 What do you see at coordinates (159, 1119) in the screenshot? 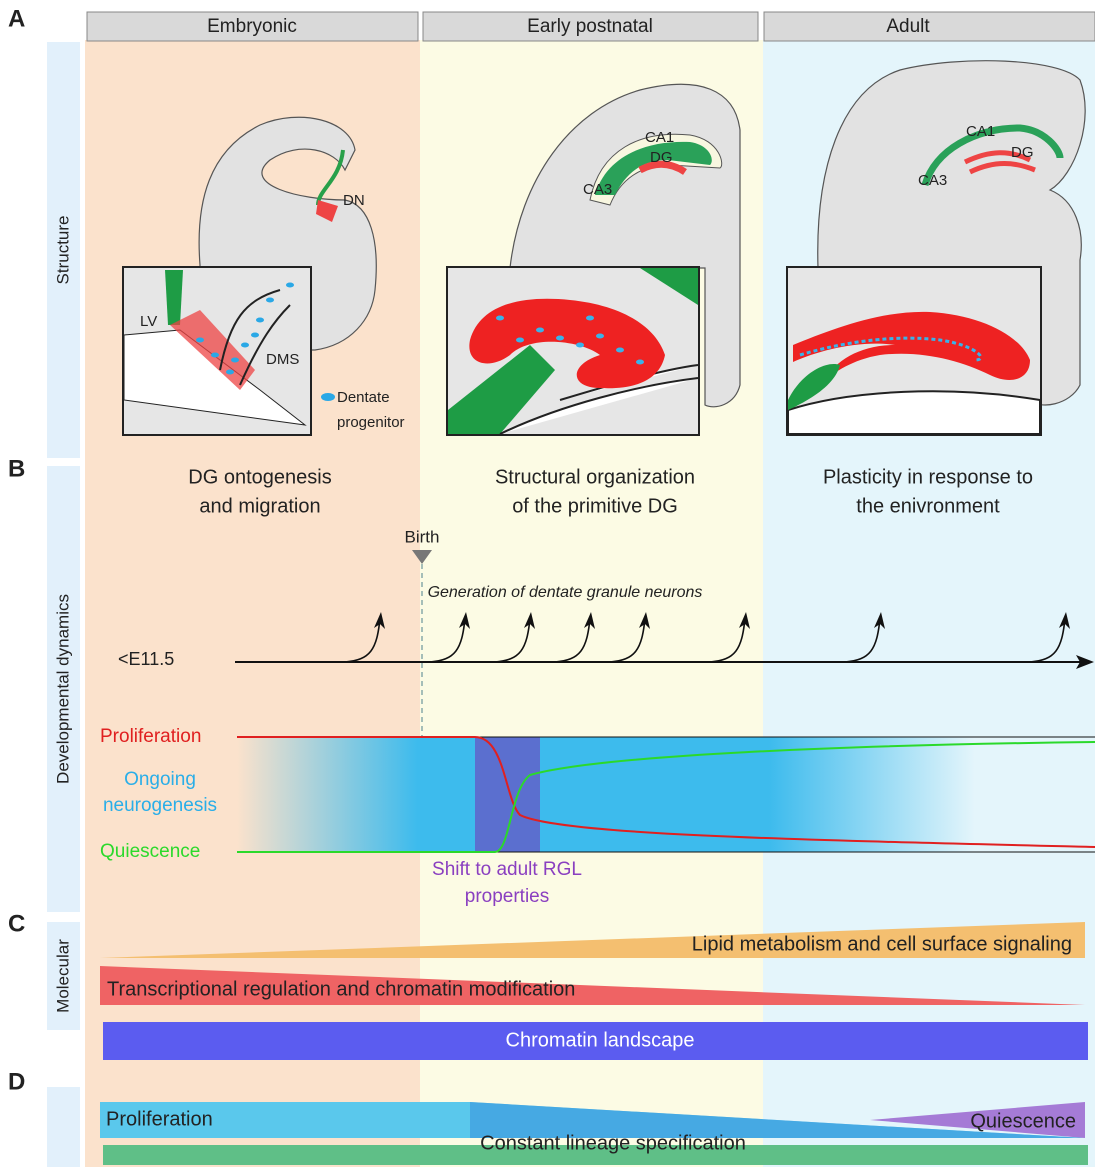
I see `cellular-label: Proliferation` at bounding box center [159, 1119].